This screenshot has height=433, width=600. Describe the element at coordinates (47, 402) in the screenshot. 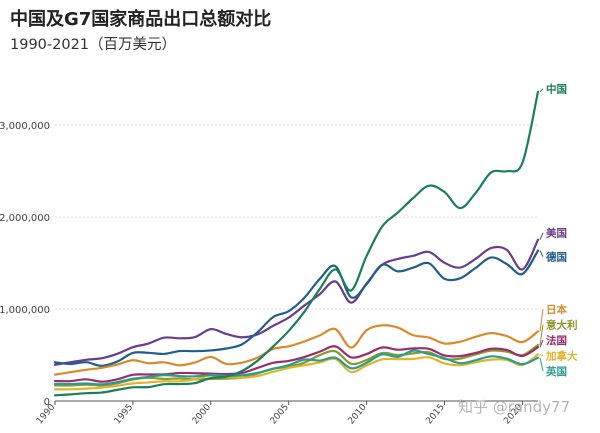

I see `y-tick-label: 0` at that location.